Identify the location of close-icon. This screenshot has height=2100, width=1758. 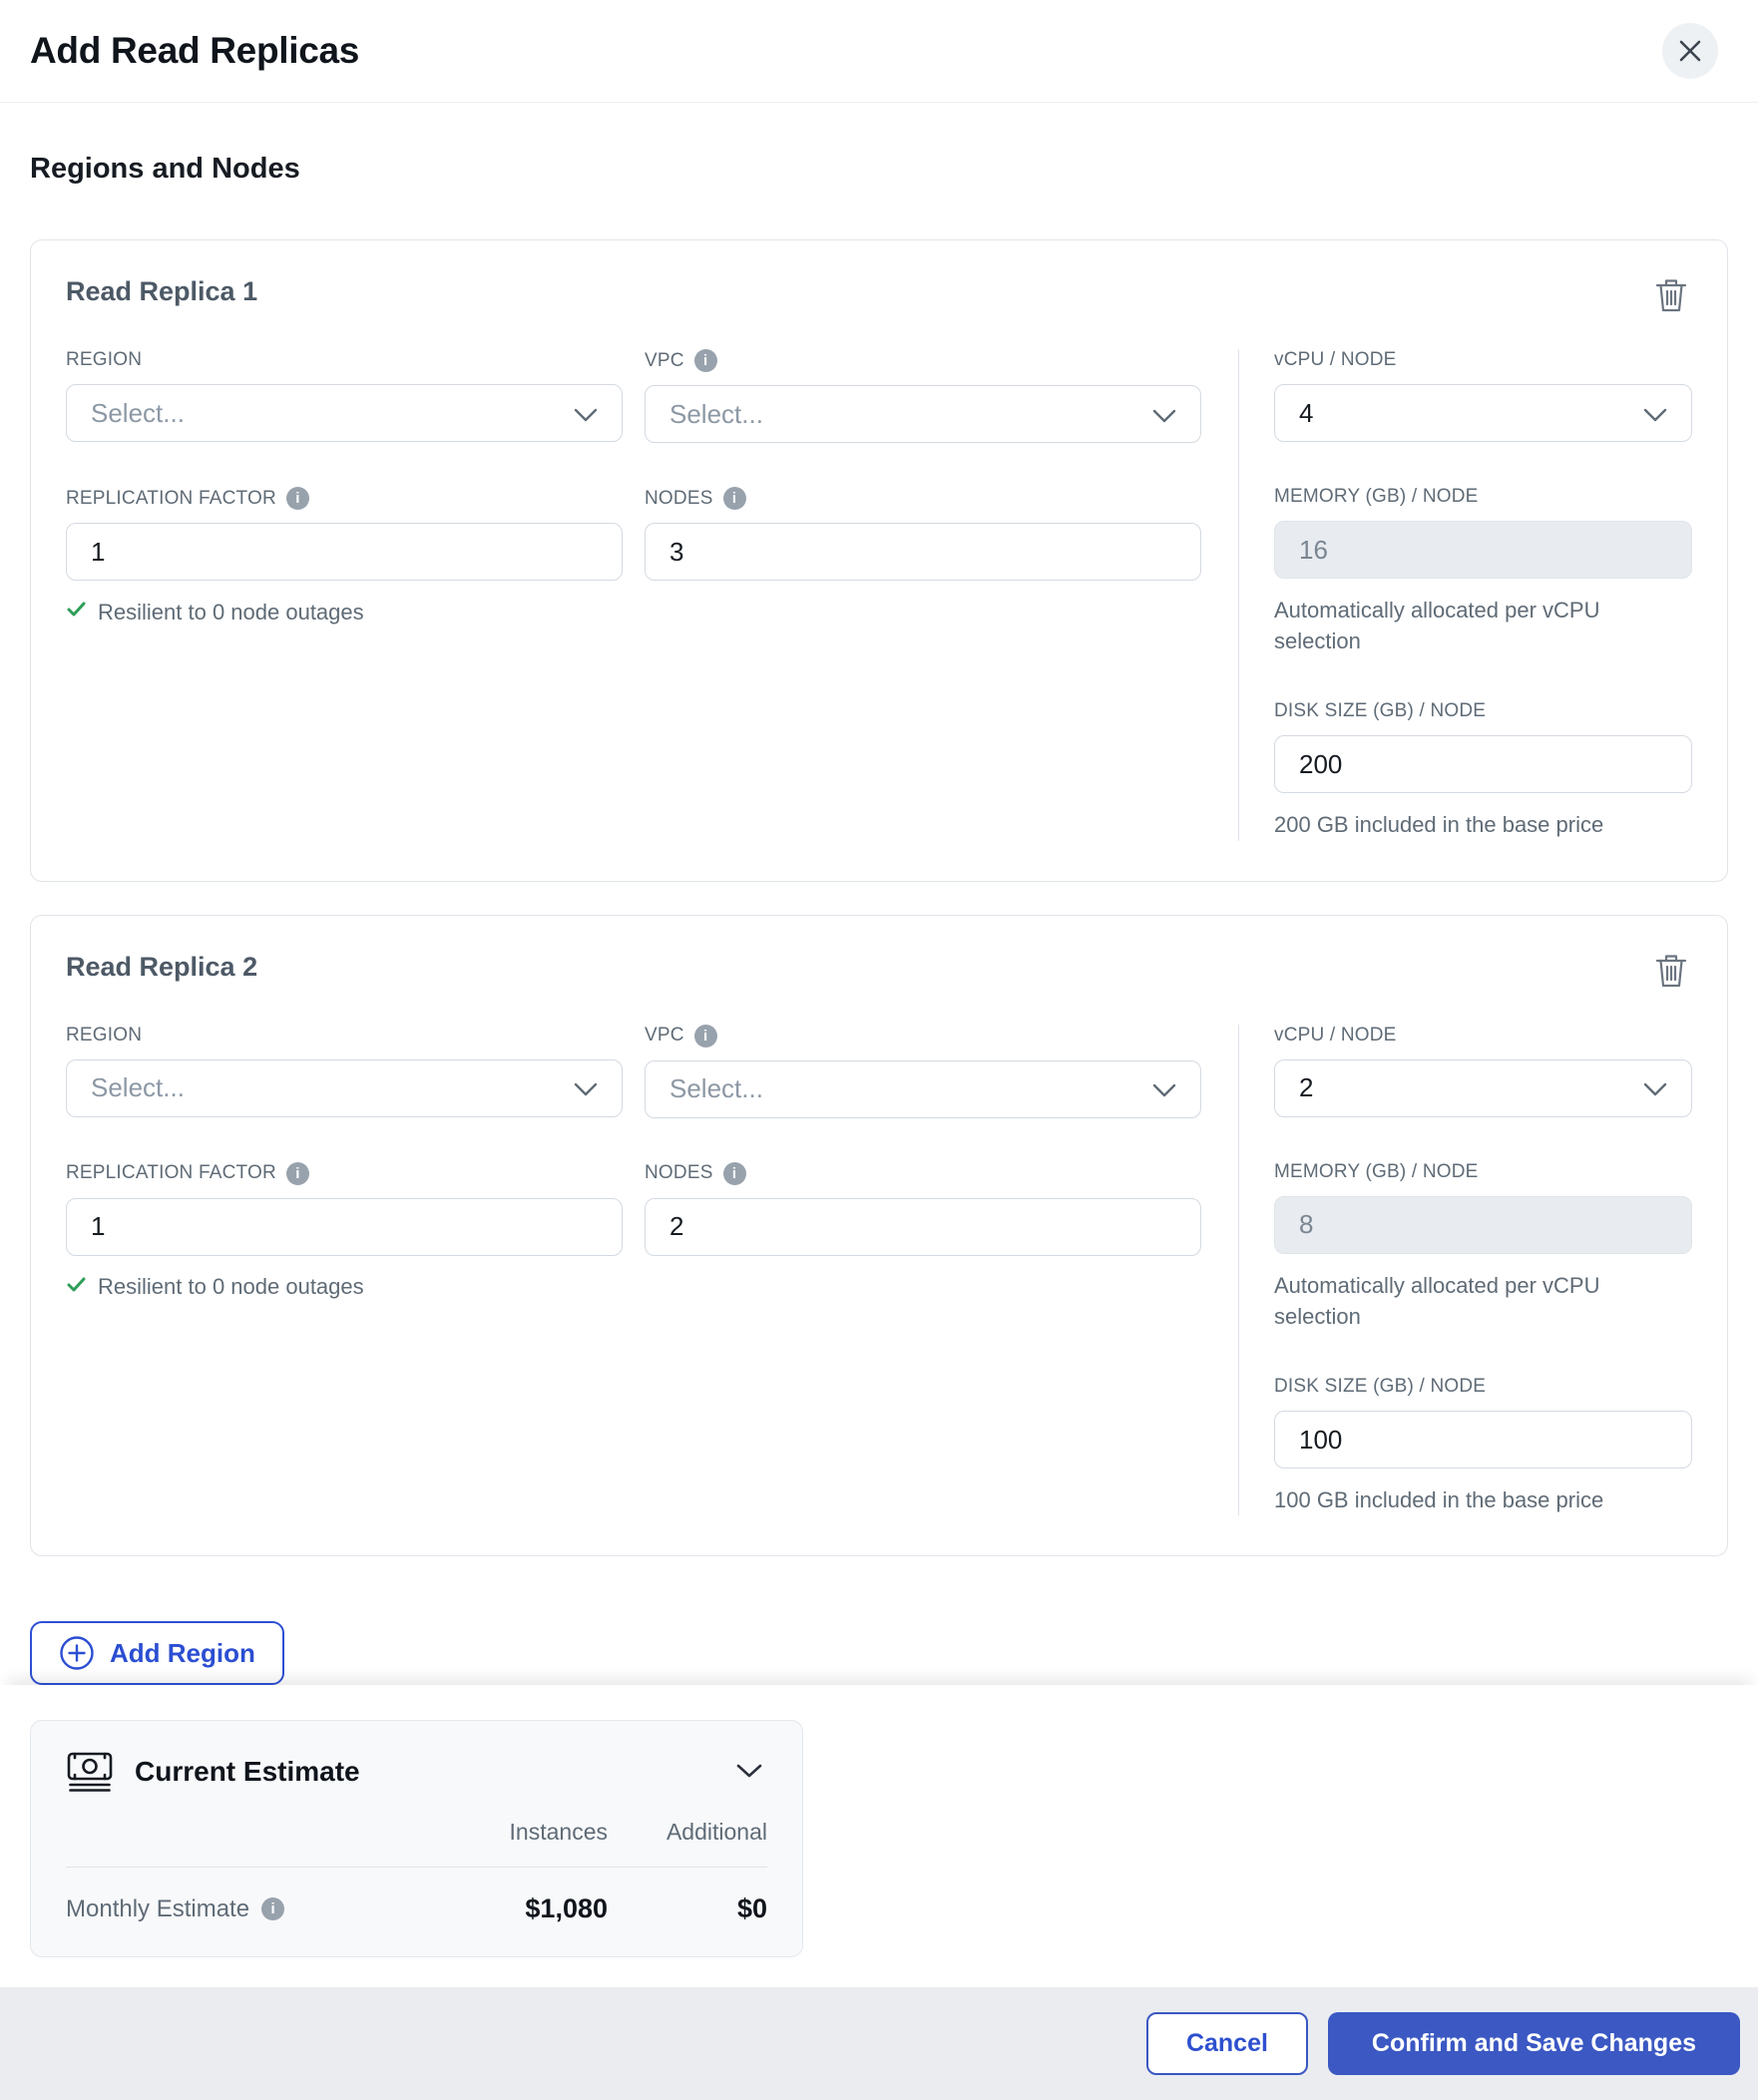
(1690, 51).